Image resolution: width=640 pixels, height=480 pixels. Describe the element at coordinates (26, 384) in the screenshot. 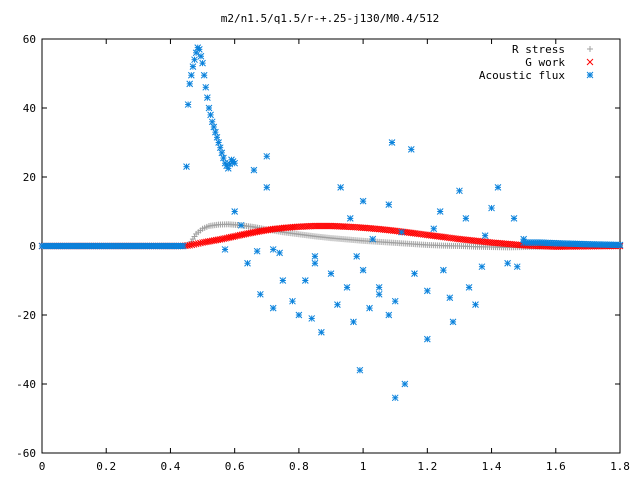

I see `y-tick-label: -40` at that location.